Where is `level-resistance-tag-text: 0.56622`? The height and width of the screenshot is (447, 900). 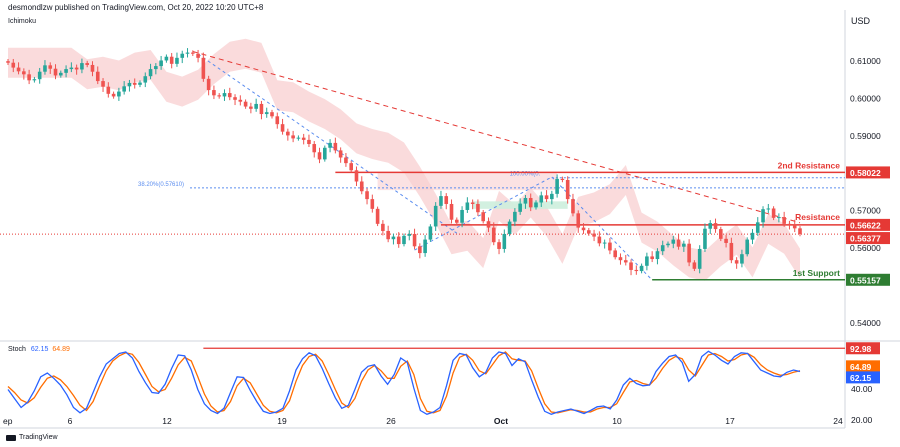
level-resistance-tag-text: 0.56622 is located at coordinates (865, 225).